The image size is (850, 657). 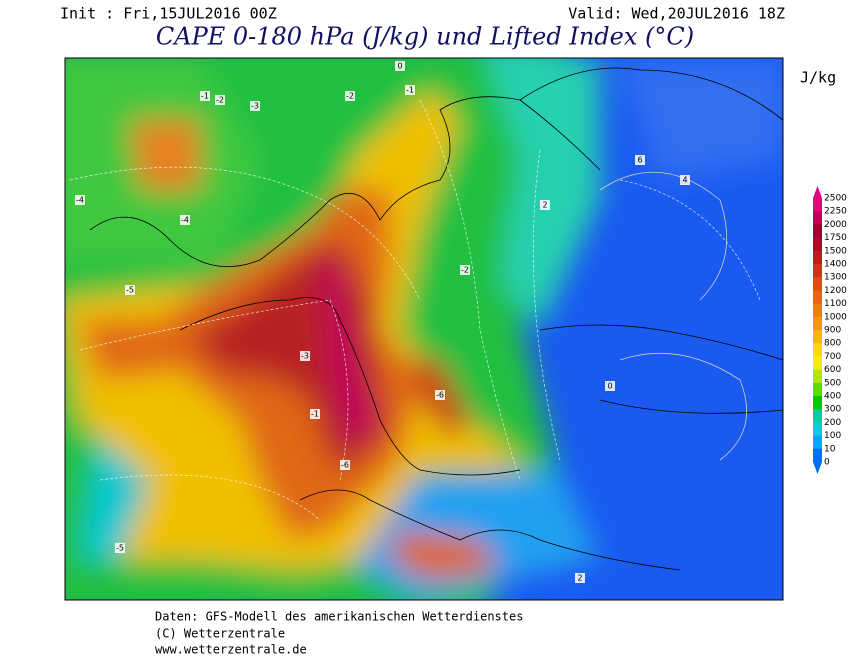 I want to click on contour-label: 4, so click(x=684, y=180).